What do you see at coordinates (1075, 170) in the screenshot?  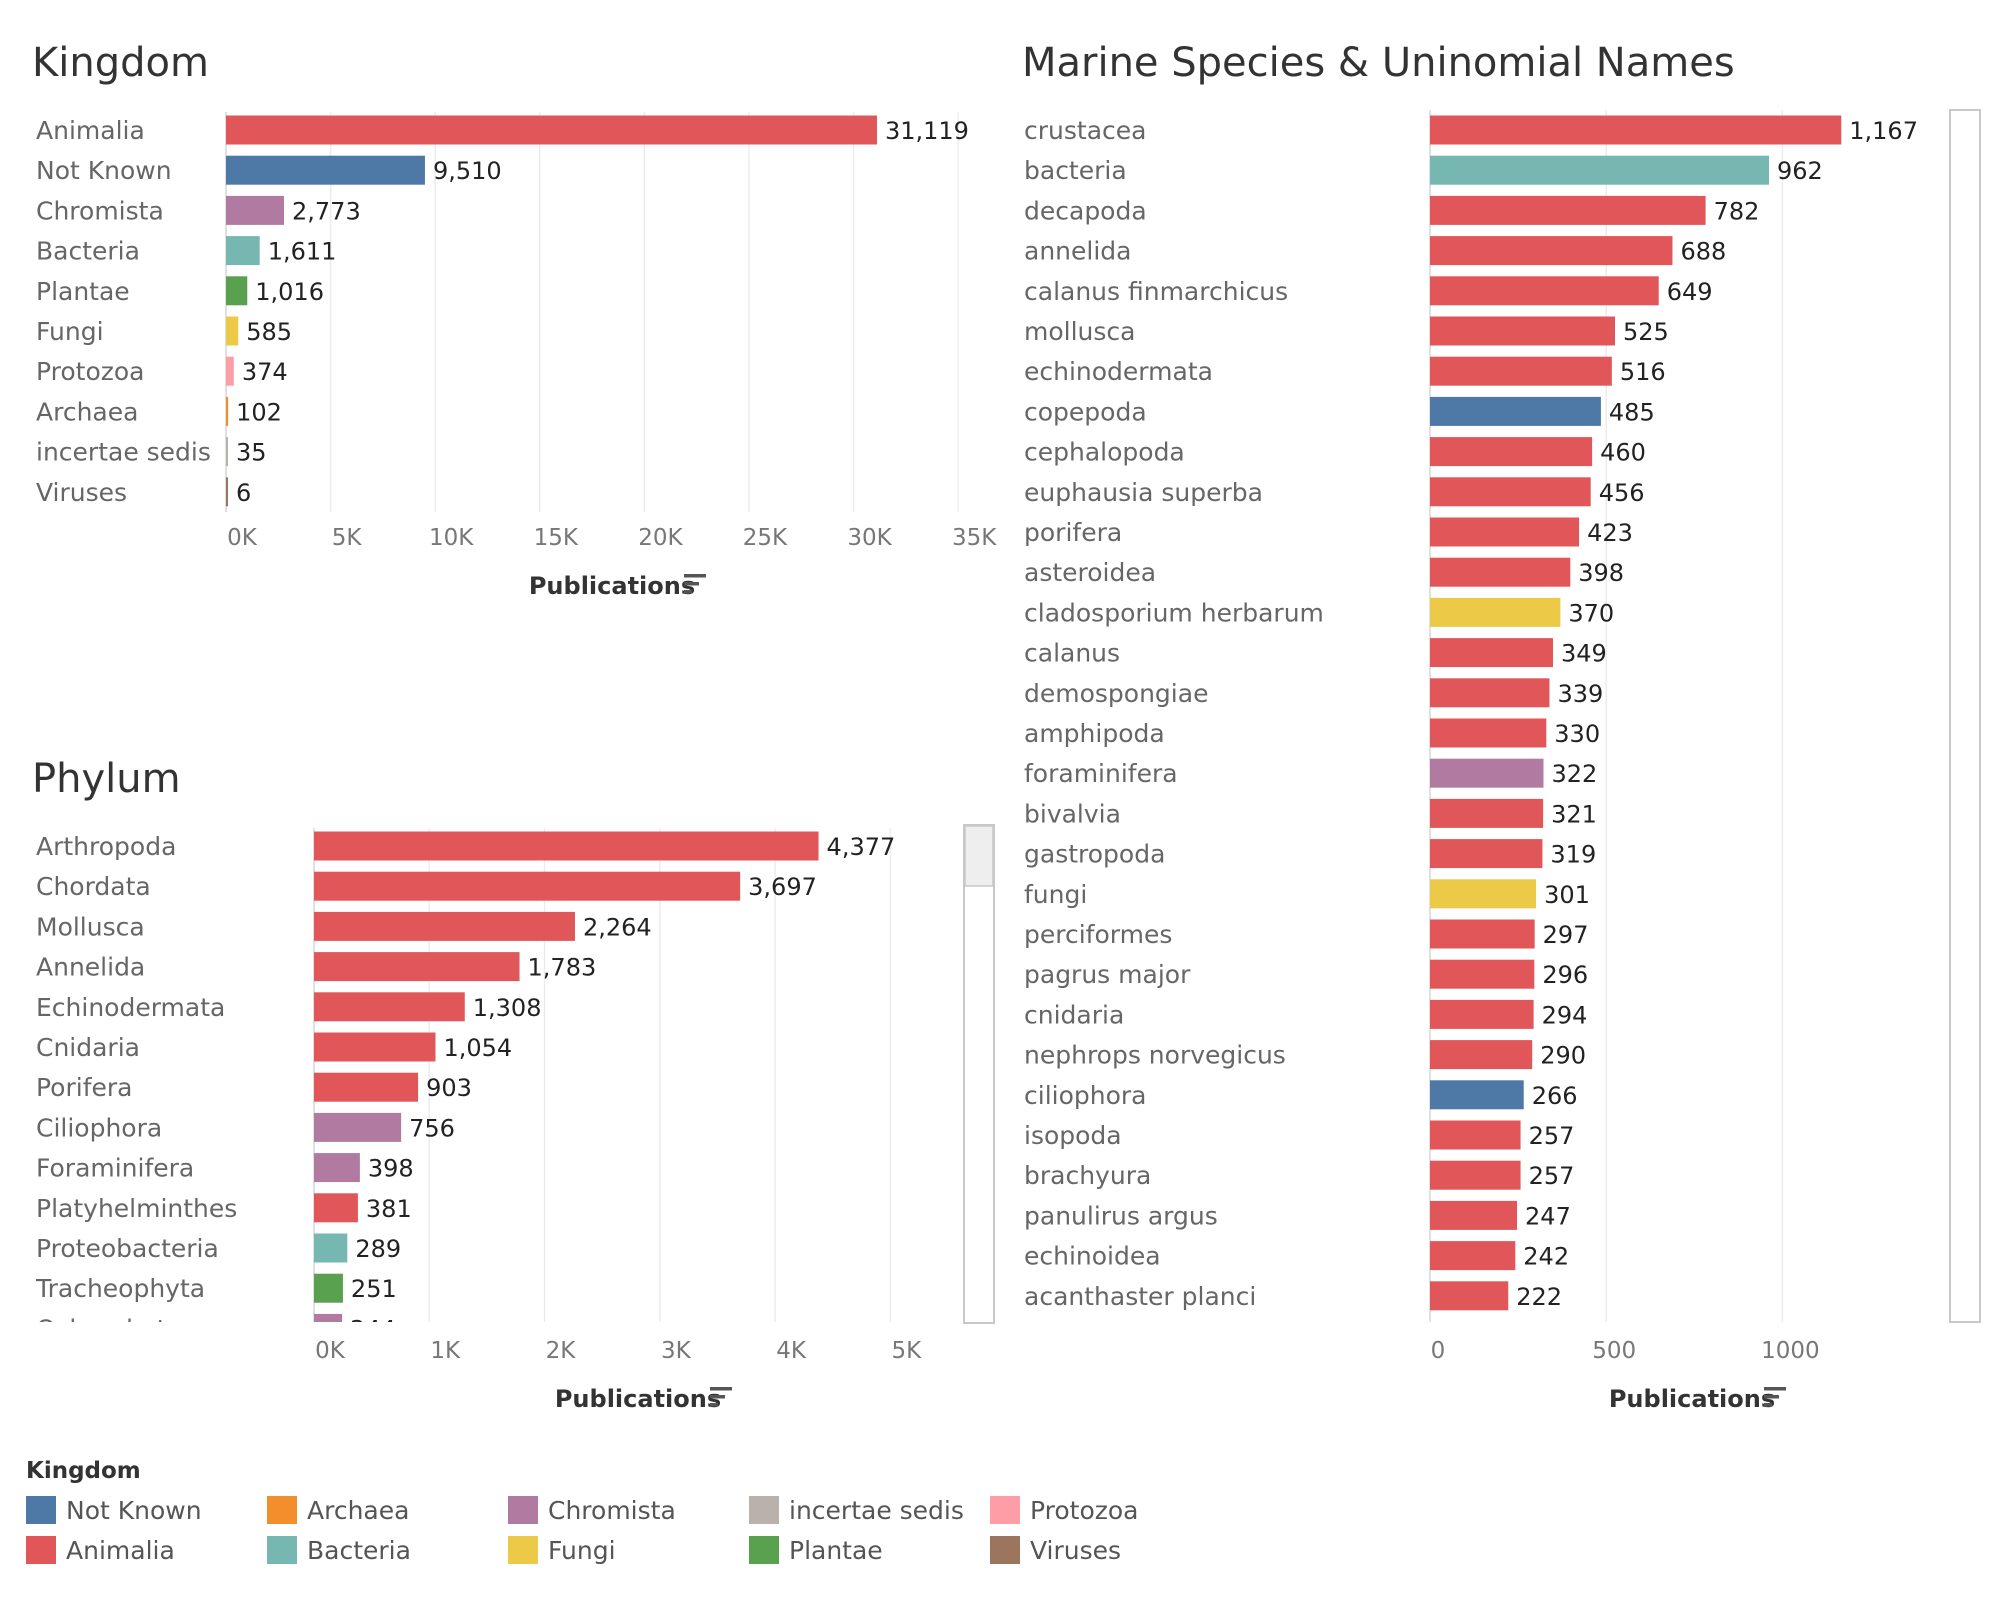 I see `species-category-label: bacteria` at bounding box center [1075, 170].